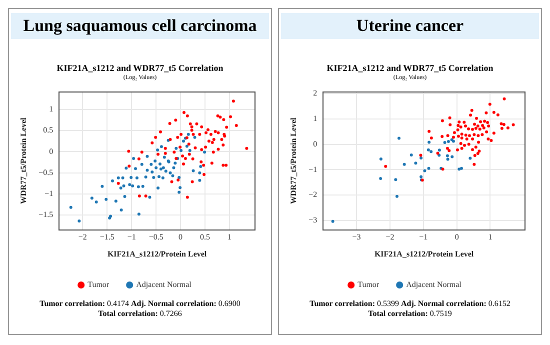  Describe the element at coordinates (205, 237) in the screenshot. I see `x-tick-label: 0.5` at that location.